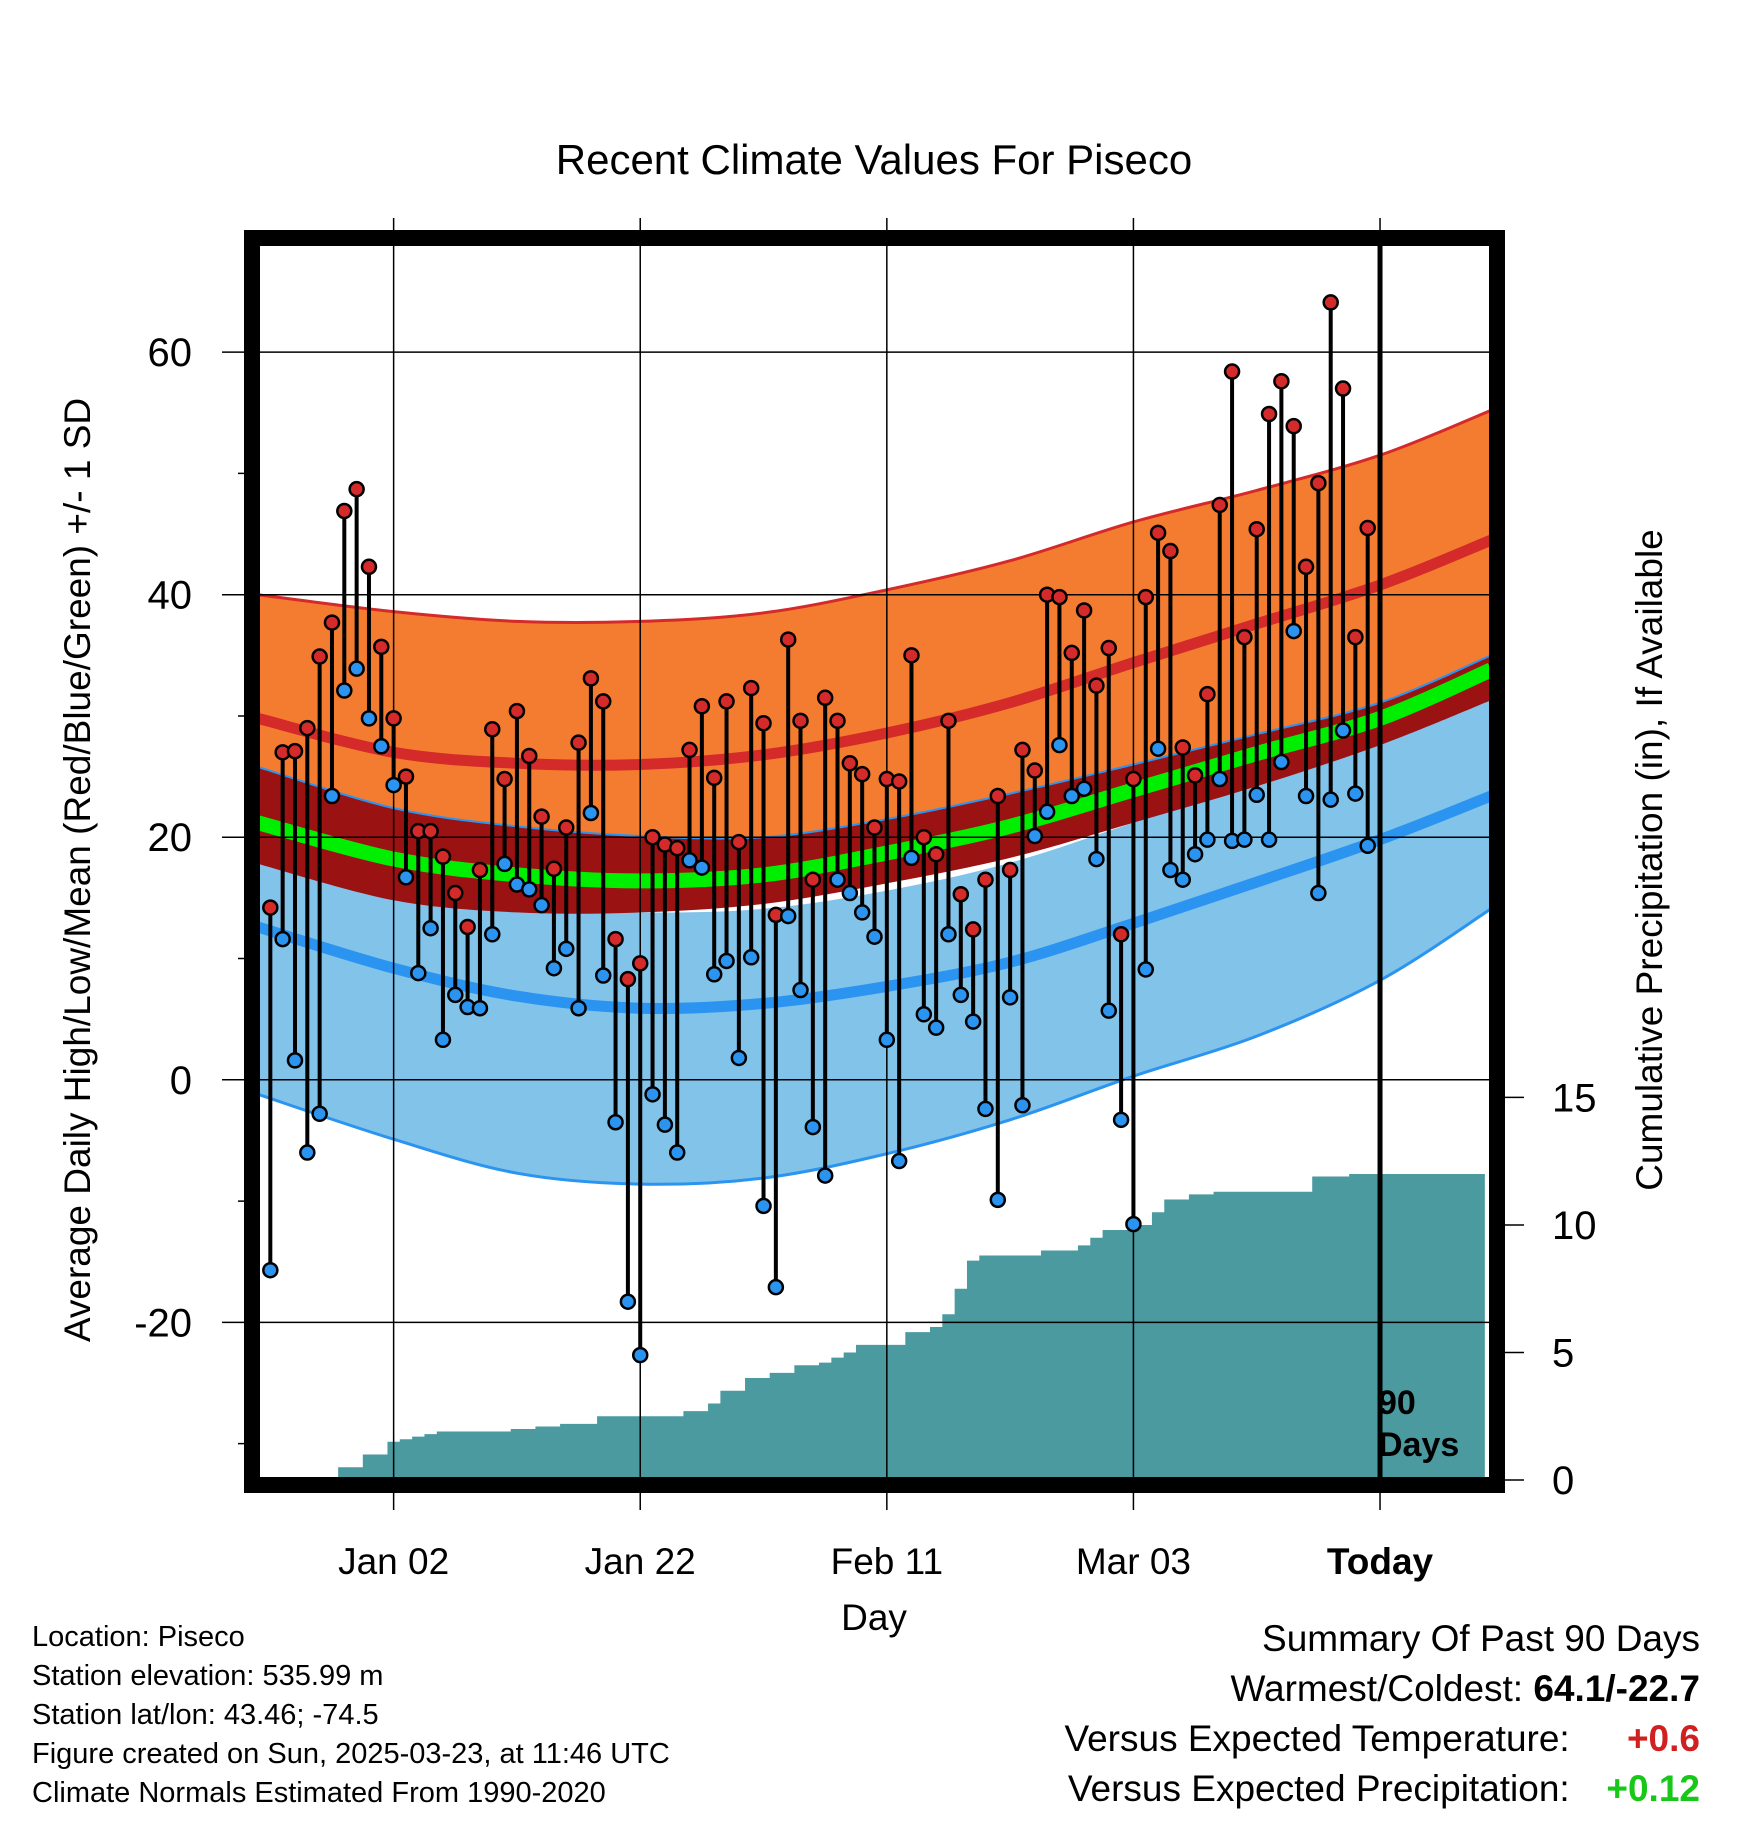 Image resolution: width=1748 pixels, height=1828 pixels. I want to click on summary-heading: Summary Of Past 90 Days, so click(1481, 1638).